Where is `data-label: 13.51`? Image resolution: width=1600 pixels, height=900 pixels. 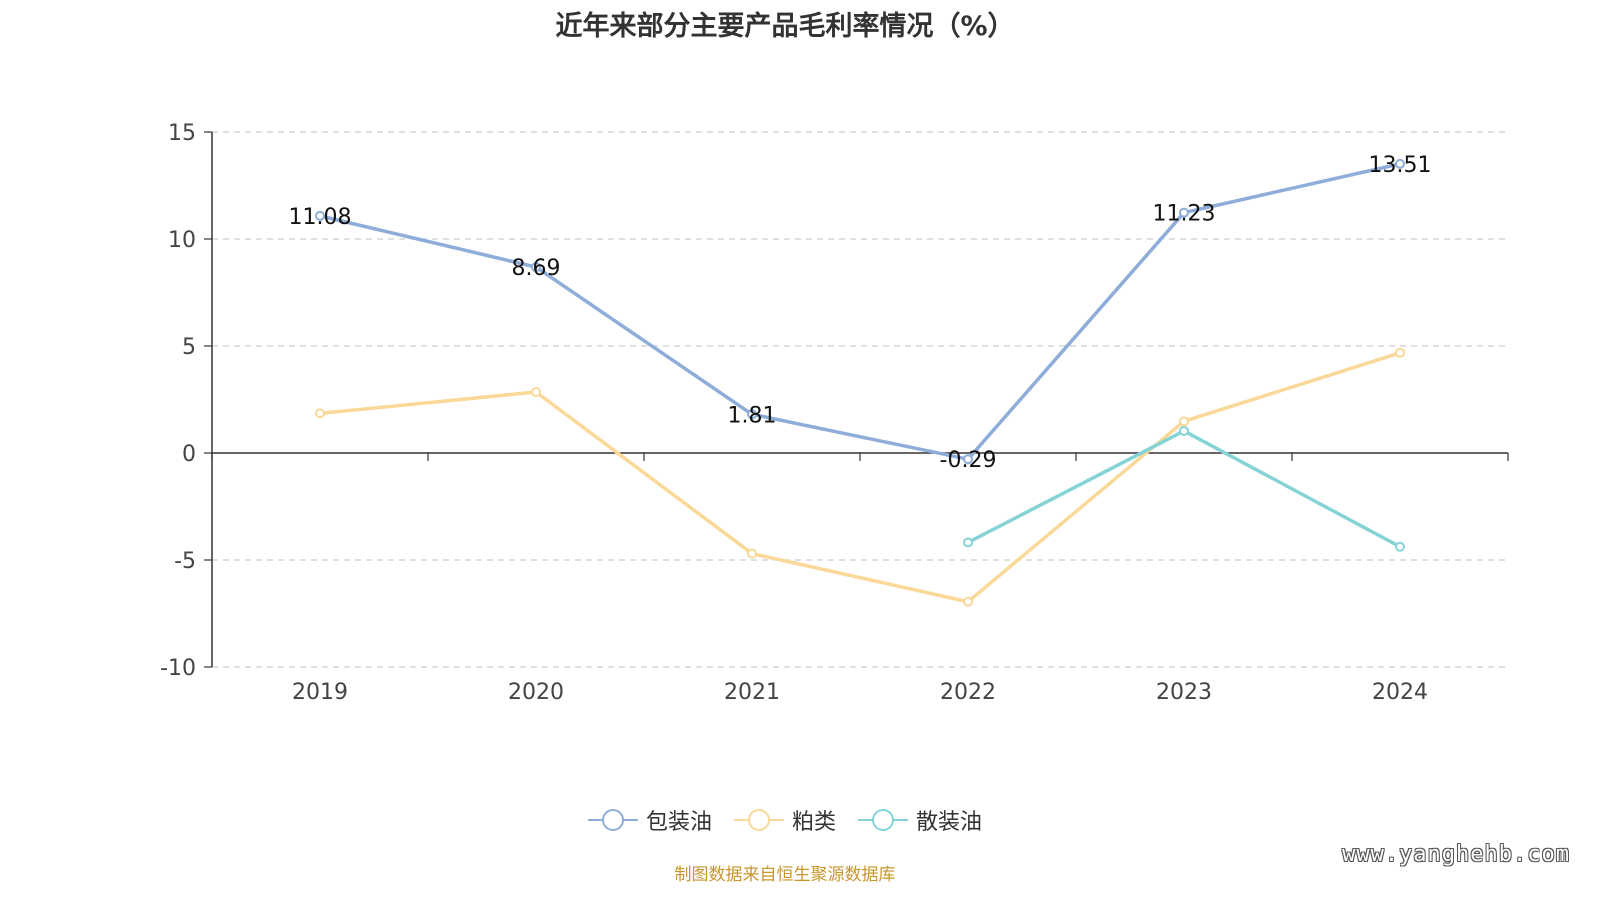
data-label: 13.51 is located at coordinates (1400, 165).